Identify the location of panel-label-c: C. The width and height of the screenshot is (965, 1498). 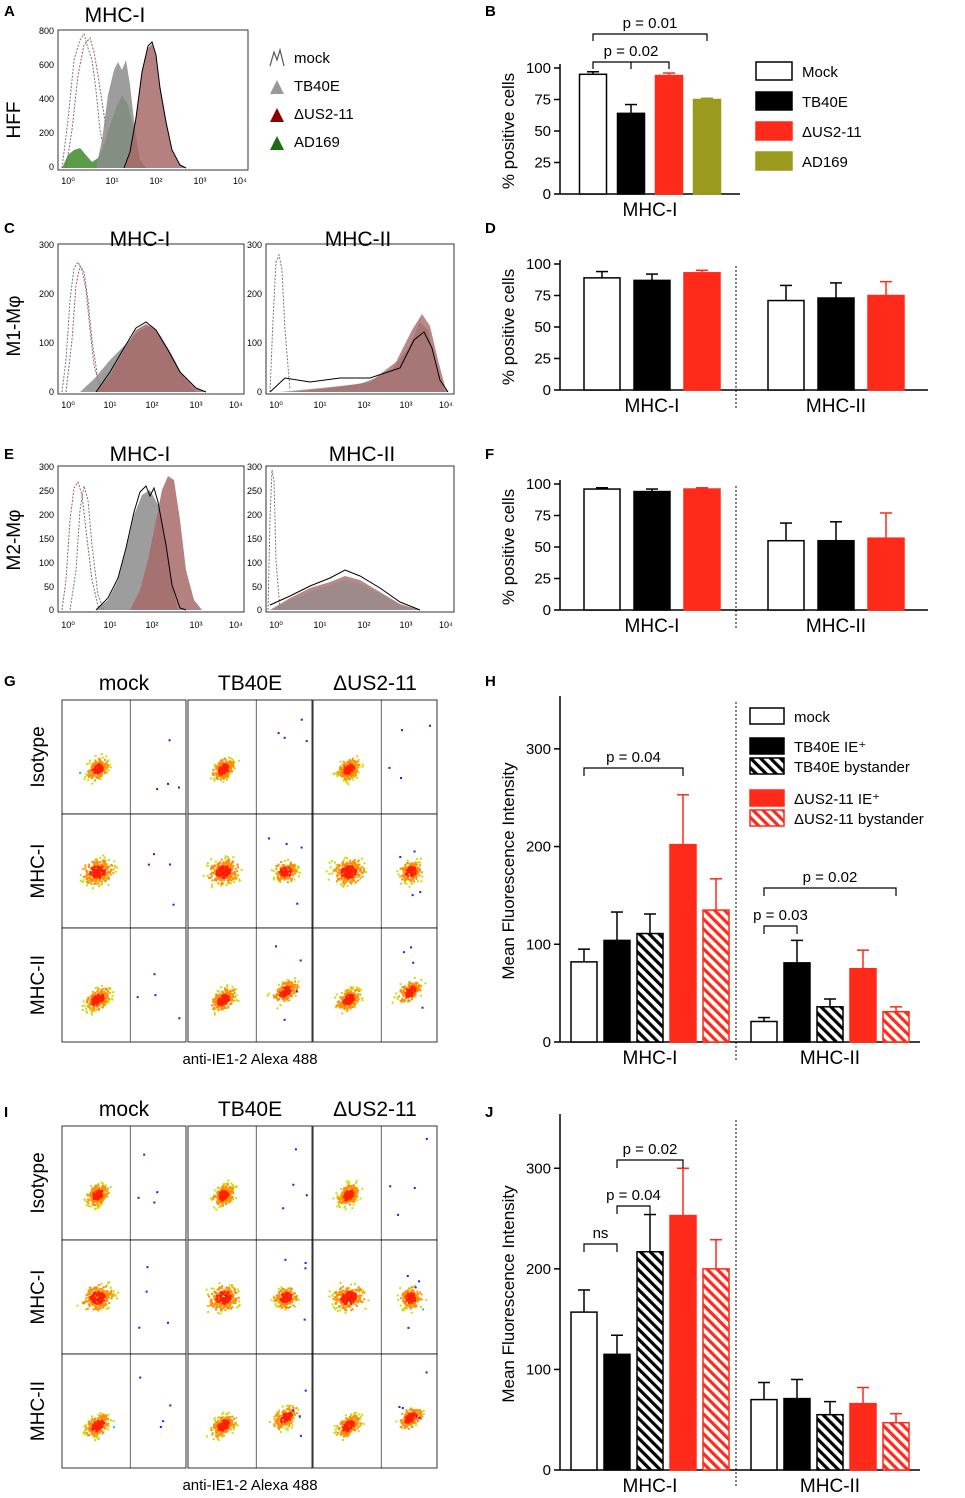
(9, 228).